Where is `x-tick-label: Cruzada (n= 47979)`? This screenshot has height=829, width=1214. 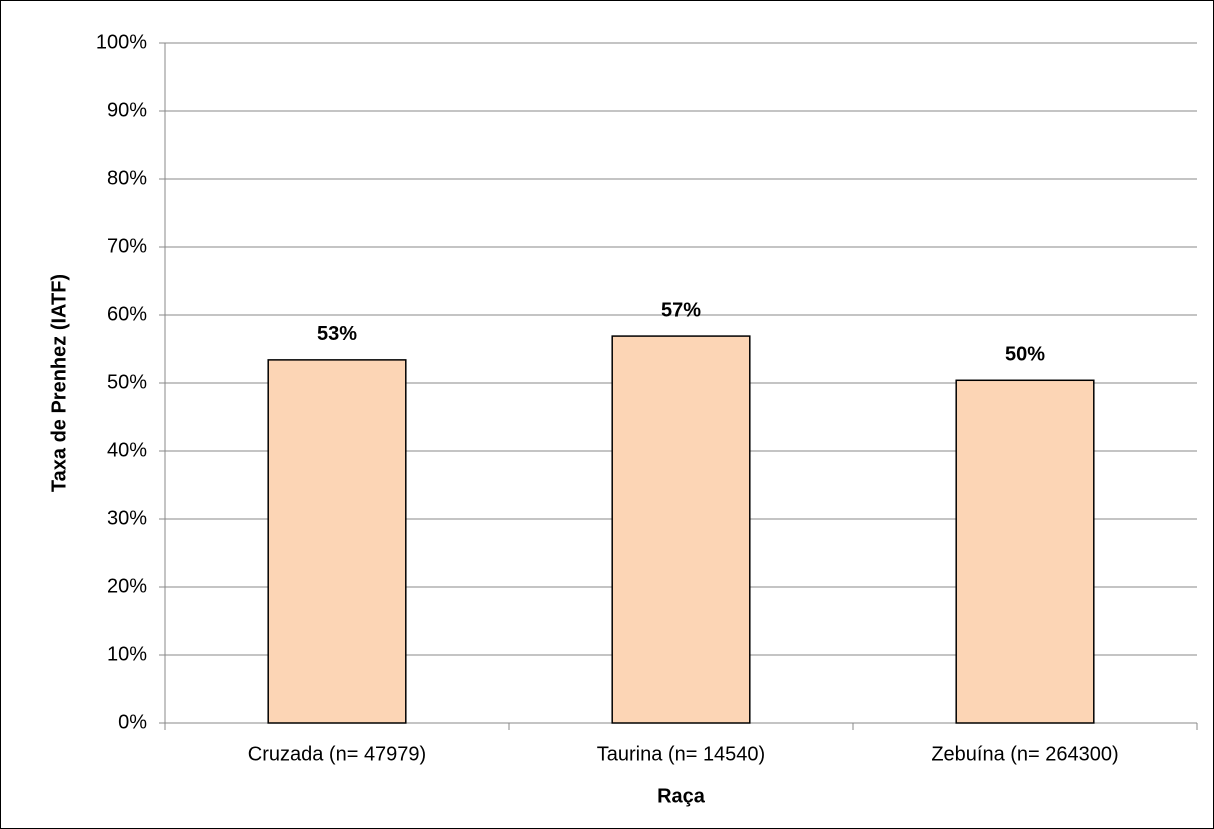
x-tick-label: Cruzada (n= 47979) is located at coordinates (337, 754).